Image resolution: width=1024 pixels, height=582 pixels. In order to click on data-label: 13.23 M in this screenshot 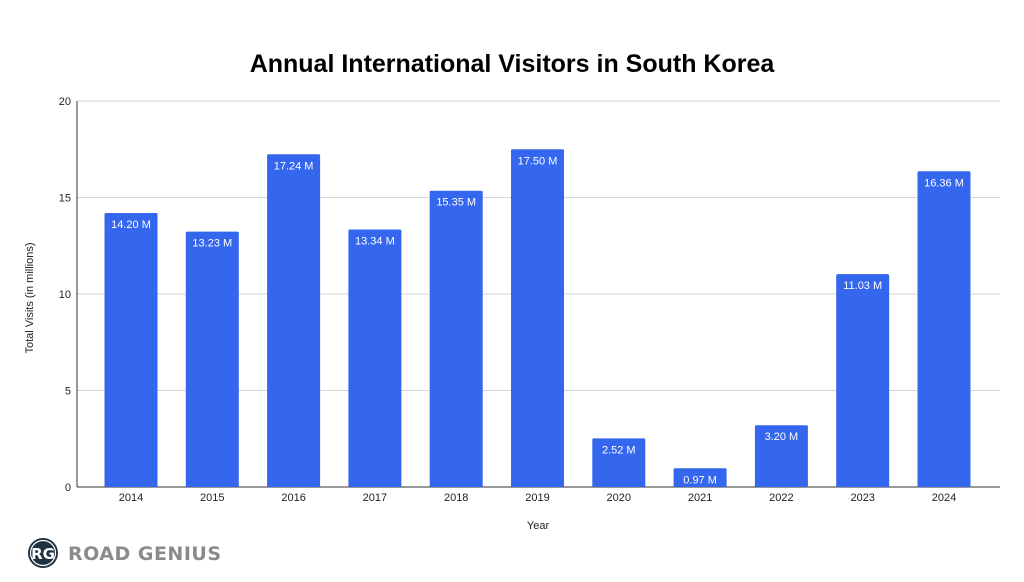, I will do `click(212, 244)`.